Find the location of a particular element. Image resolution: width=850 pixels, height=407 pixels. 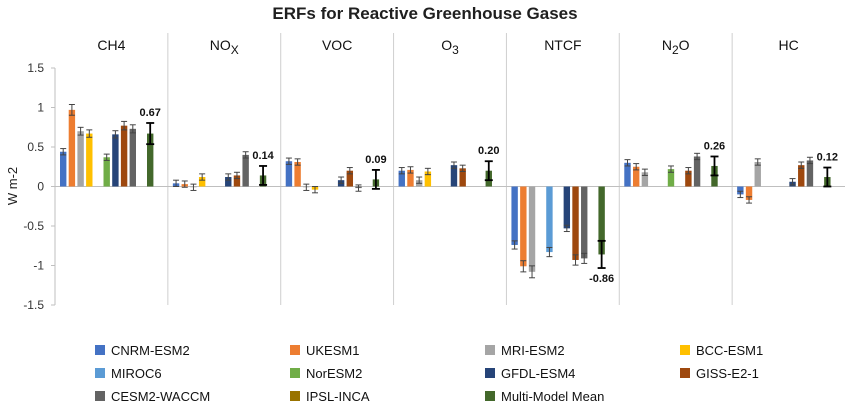

legend-item: NorESM2 is located at coordinates (326, 373).